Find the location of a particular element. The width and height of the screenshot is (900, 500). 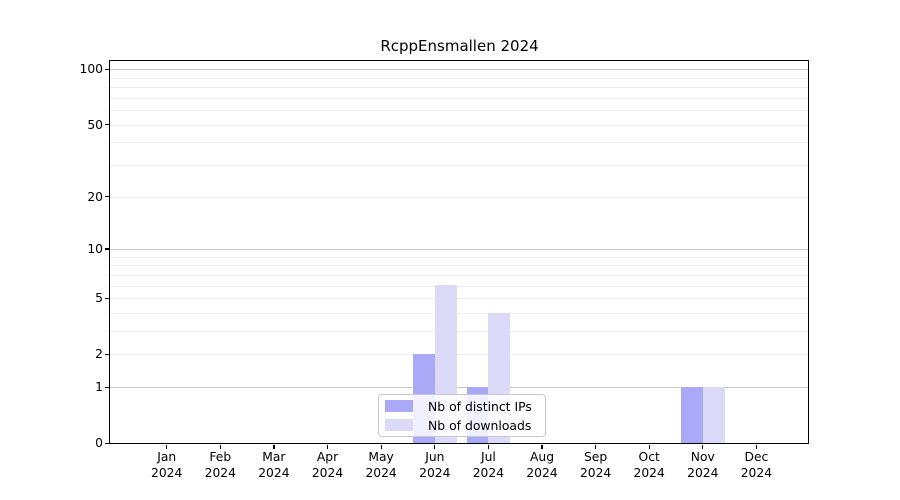

x-tick-label-oct: Oct 2024 is located at coordinates (649, 465).